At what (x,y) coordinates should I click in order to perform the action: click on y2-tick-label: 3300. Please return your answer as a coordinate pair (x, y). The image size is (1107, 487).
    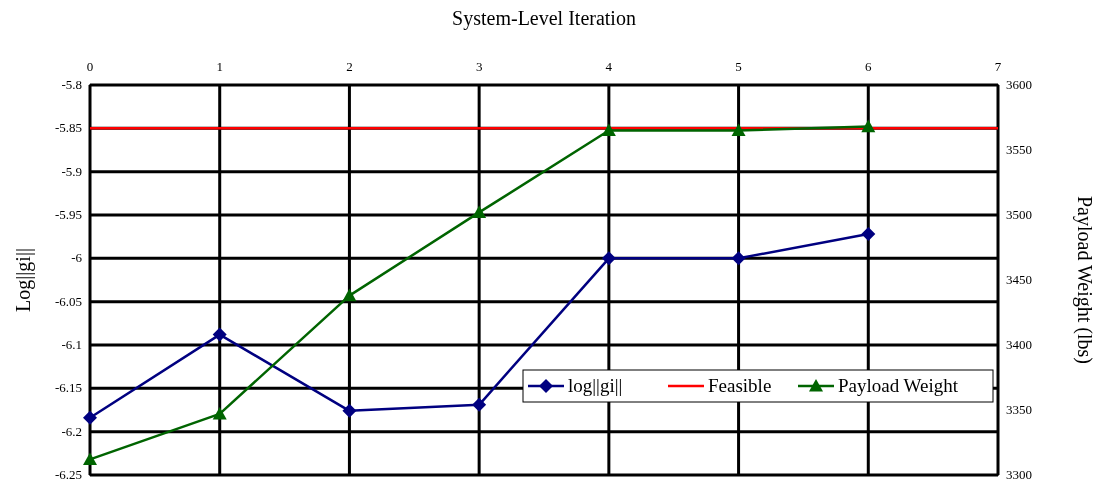
    Looking at the image, I should click on (1019, 474).